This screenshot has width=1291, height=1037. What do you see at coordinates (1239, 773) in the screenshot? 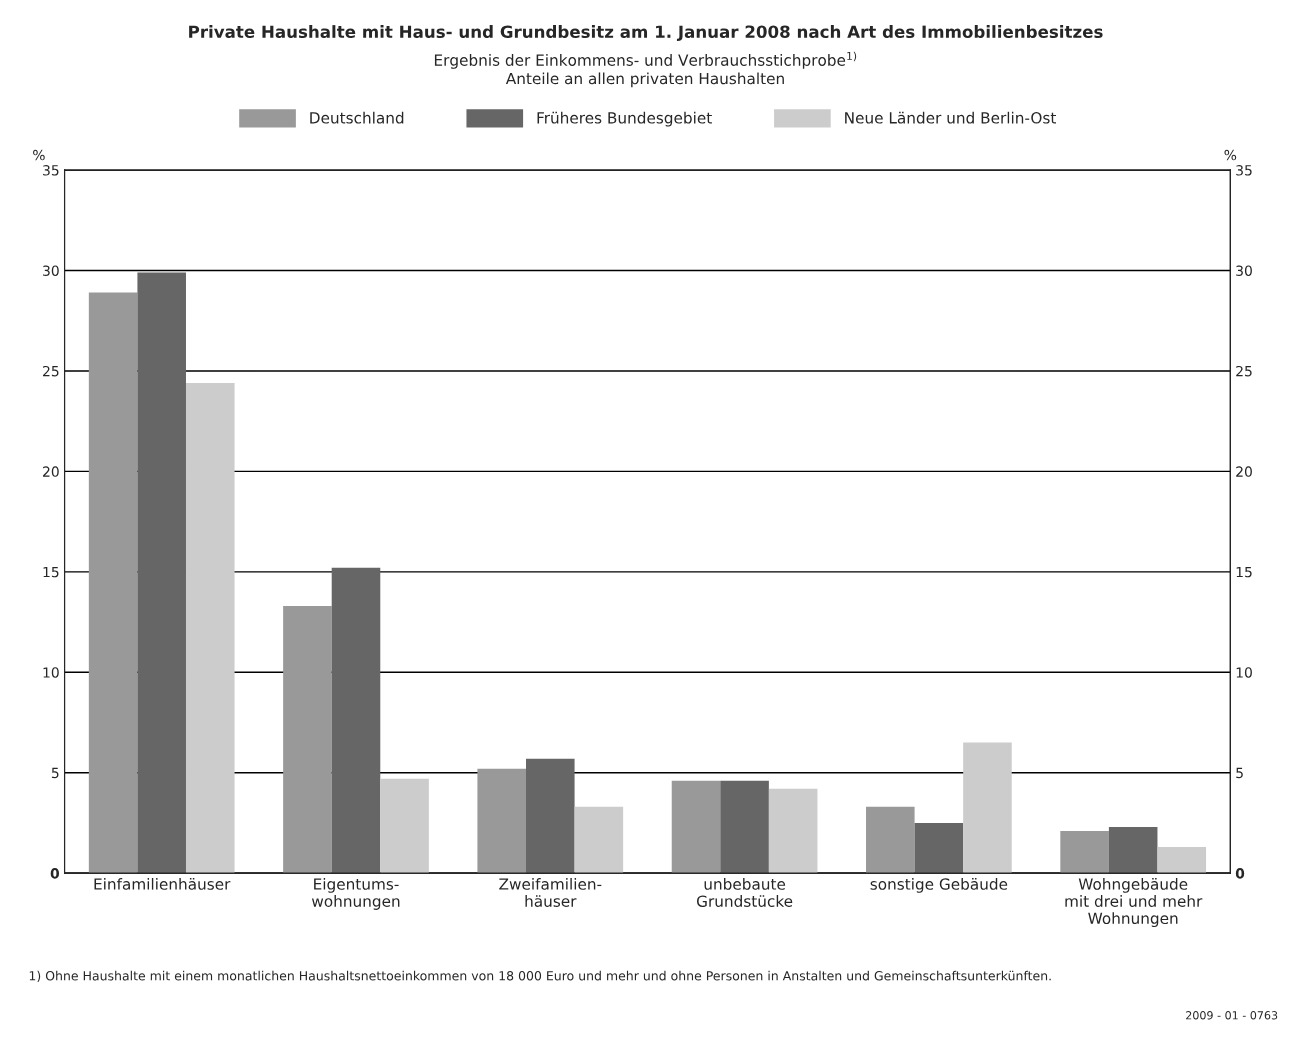
I see `y2-tick-label: 5` at bounding box center [1239, 773].